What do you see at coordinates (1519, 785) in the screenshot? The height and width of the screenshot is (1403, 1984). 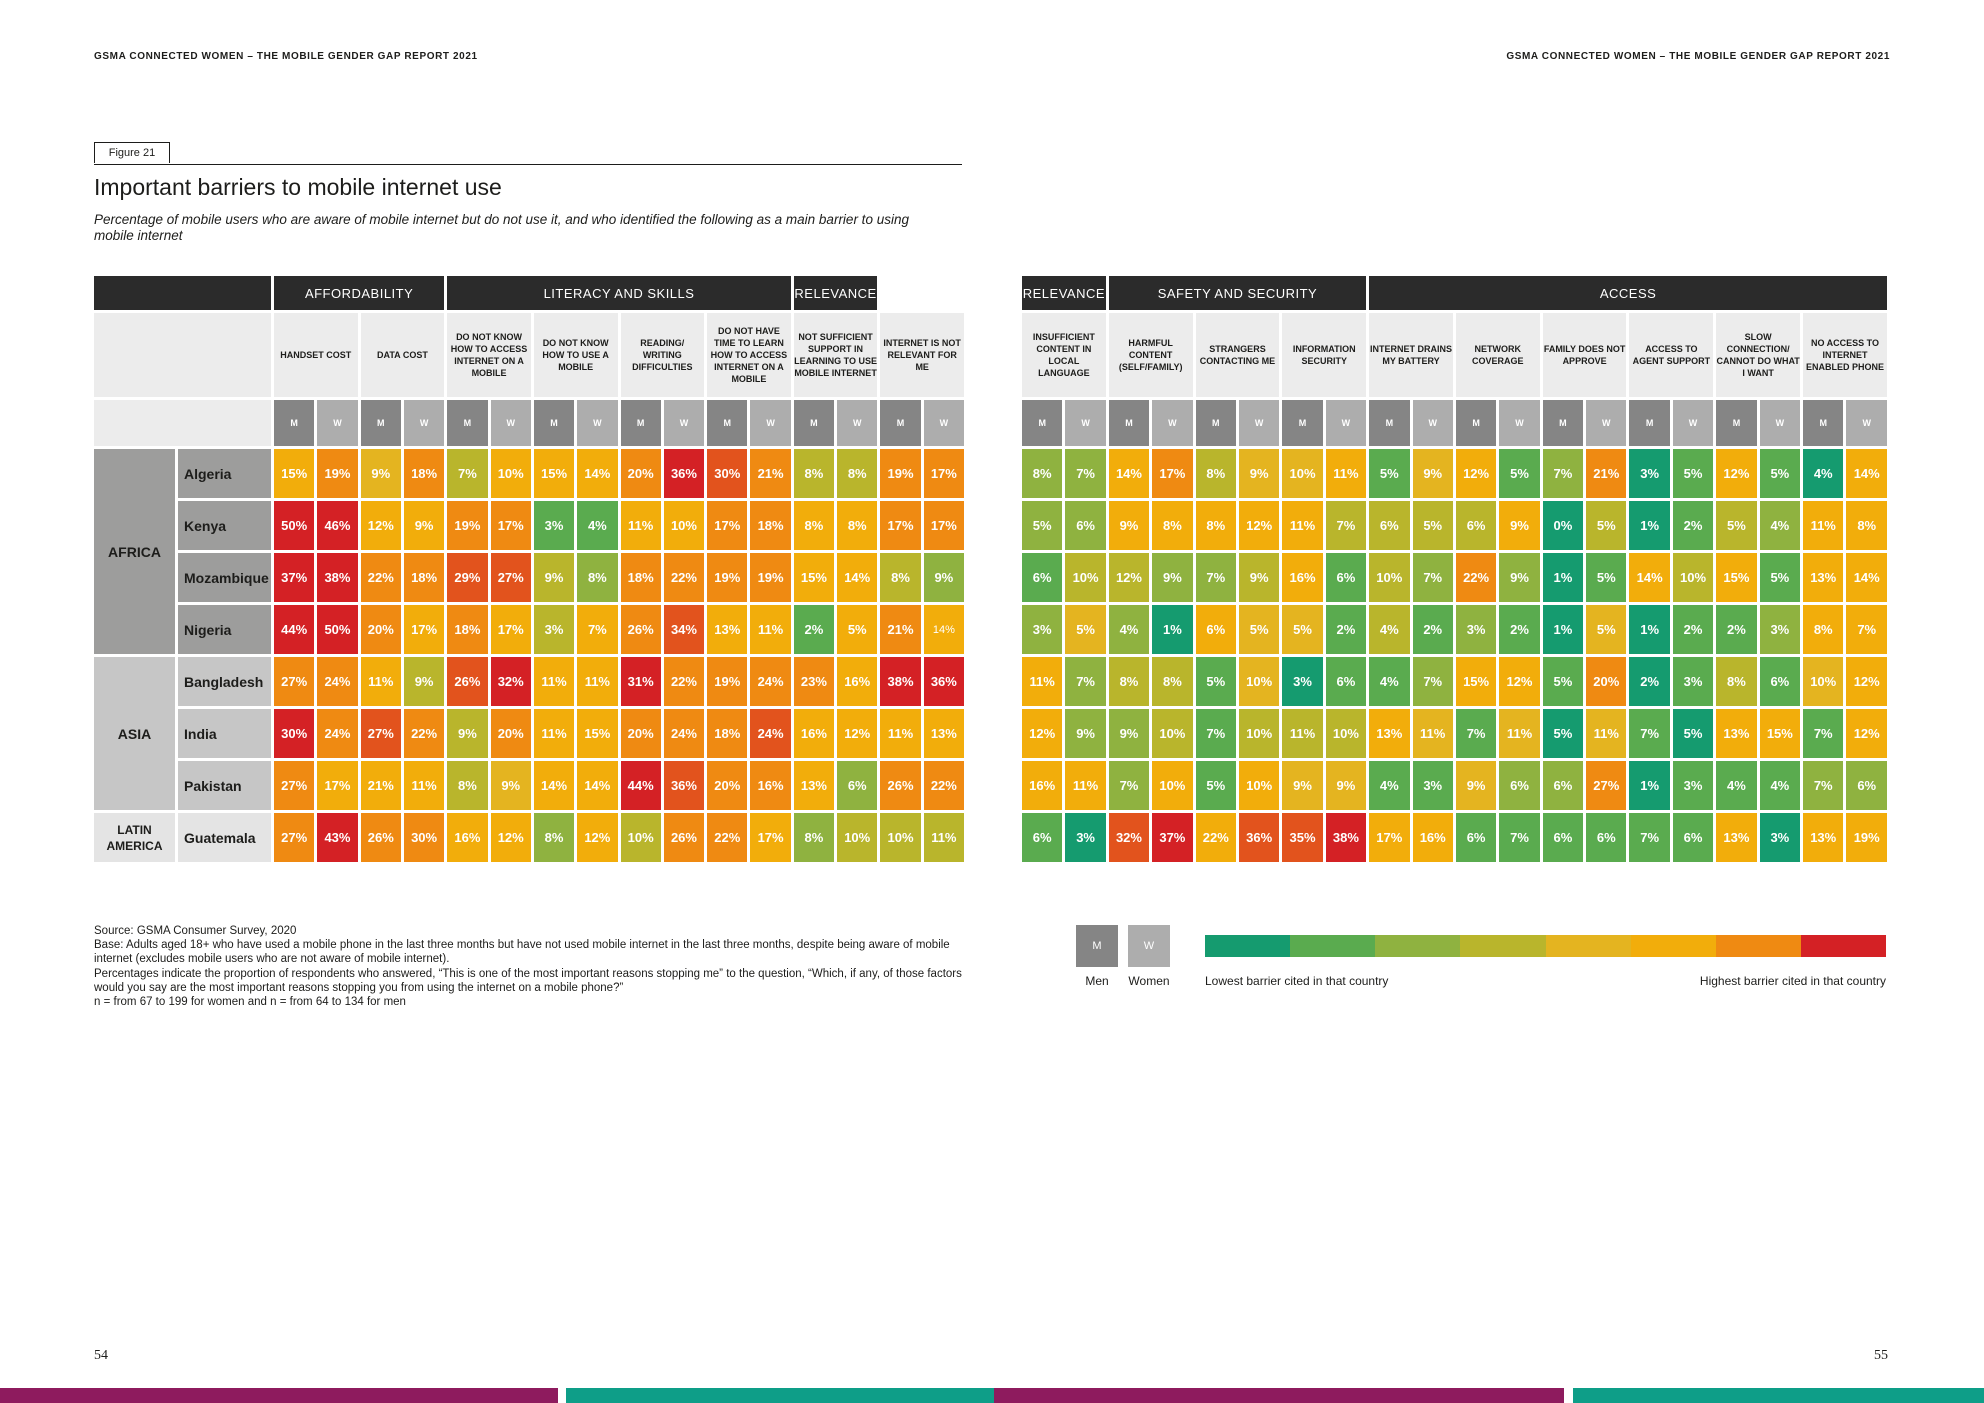 I see `cell-women: 6%` at bounding box center [1519, 785].